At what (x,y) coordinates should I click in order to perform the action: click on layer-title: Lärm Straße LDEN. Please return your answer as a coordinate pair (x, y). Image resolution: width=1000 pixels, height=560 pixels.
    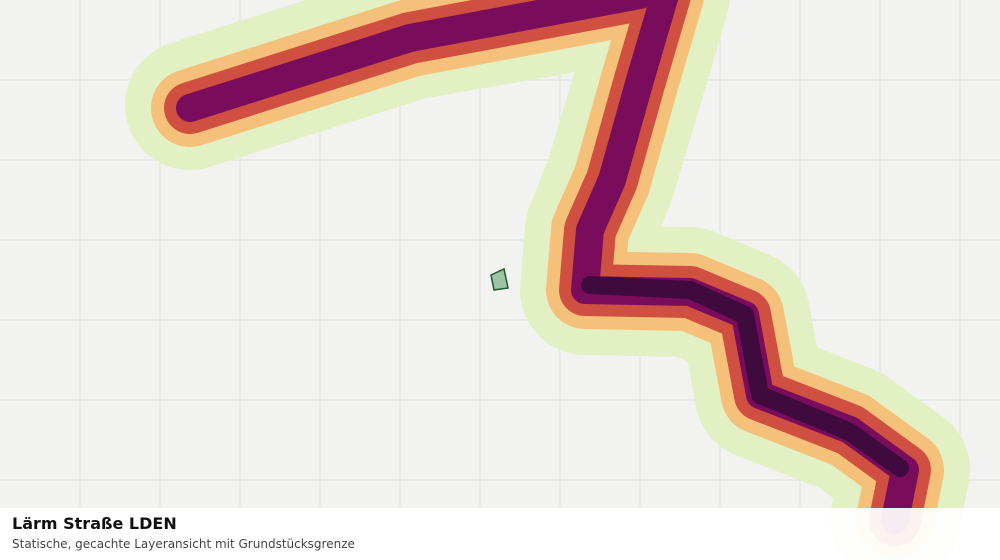
    Looking at the image, I should click on (94, 523).